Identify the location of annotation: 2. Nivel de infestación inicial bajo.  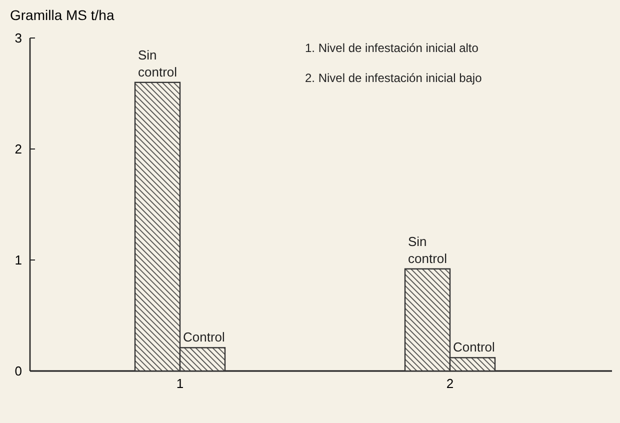
(393, 78).